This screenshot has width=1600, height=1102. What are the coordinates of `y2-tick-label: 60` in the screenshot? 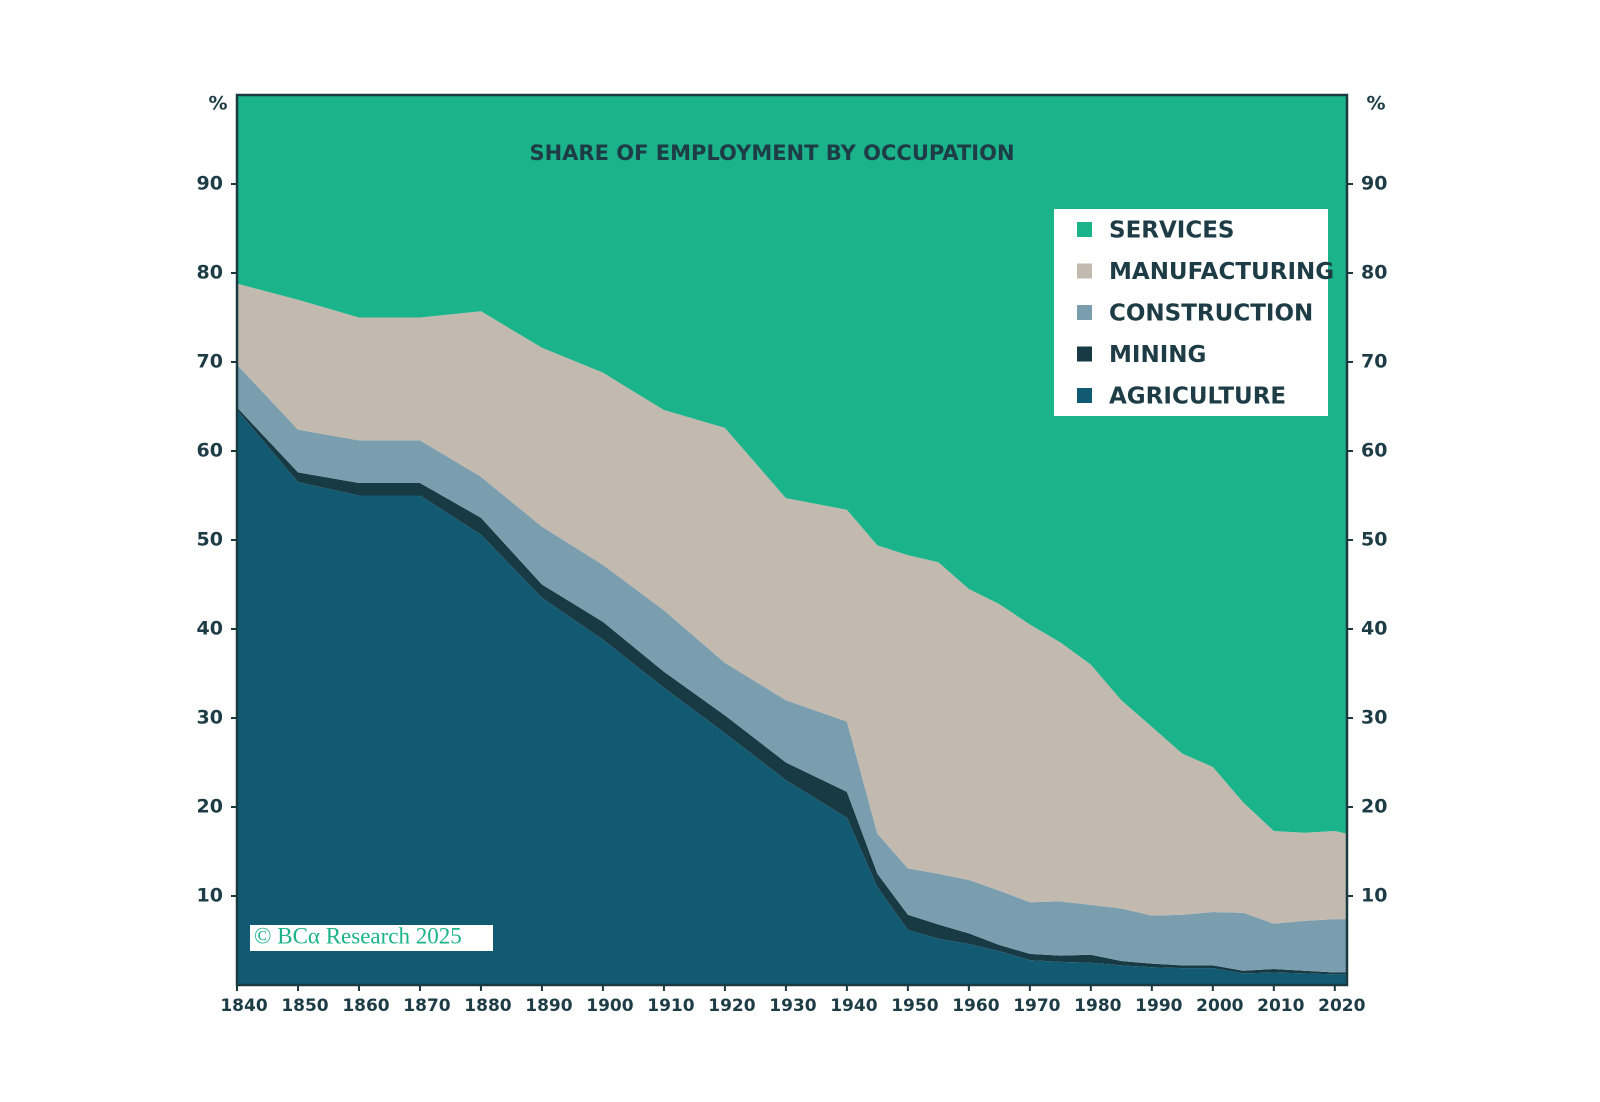 It's located at (1374, 451).